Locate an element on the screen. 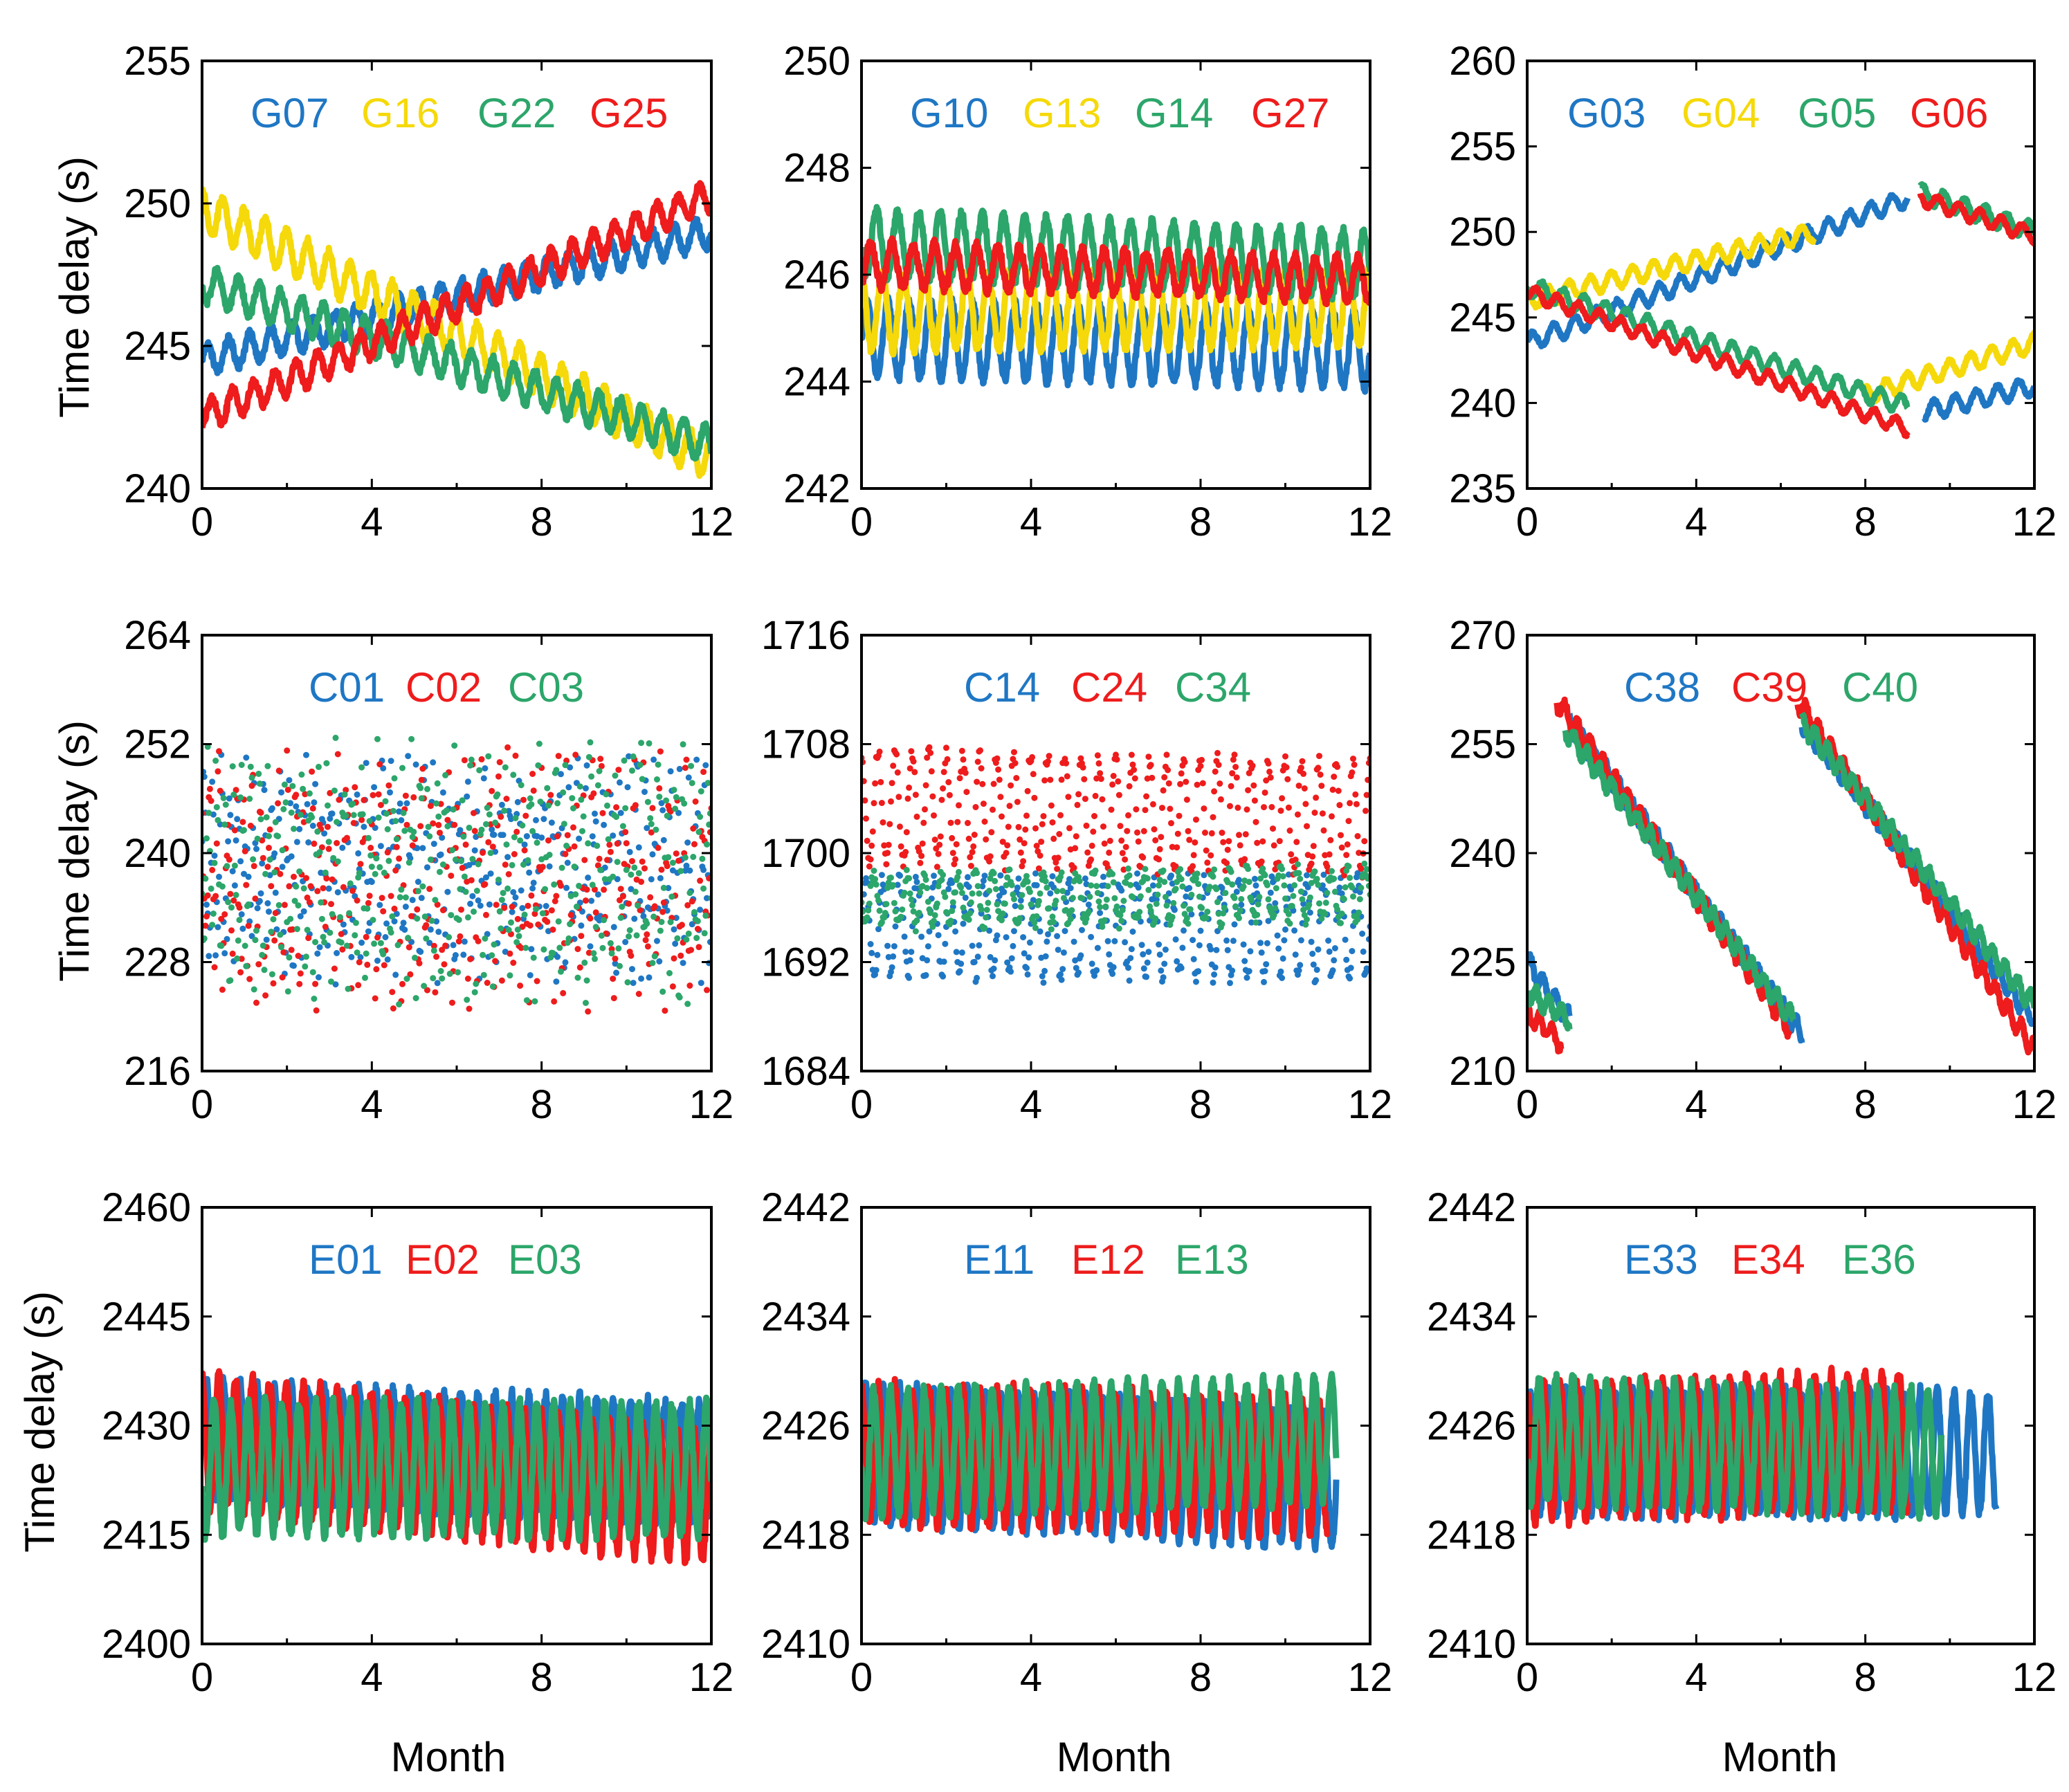  legend-E02: E02 is located at coordinates (443, 1259).